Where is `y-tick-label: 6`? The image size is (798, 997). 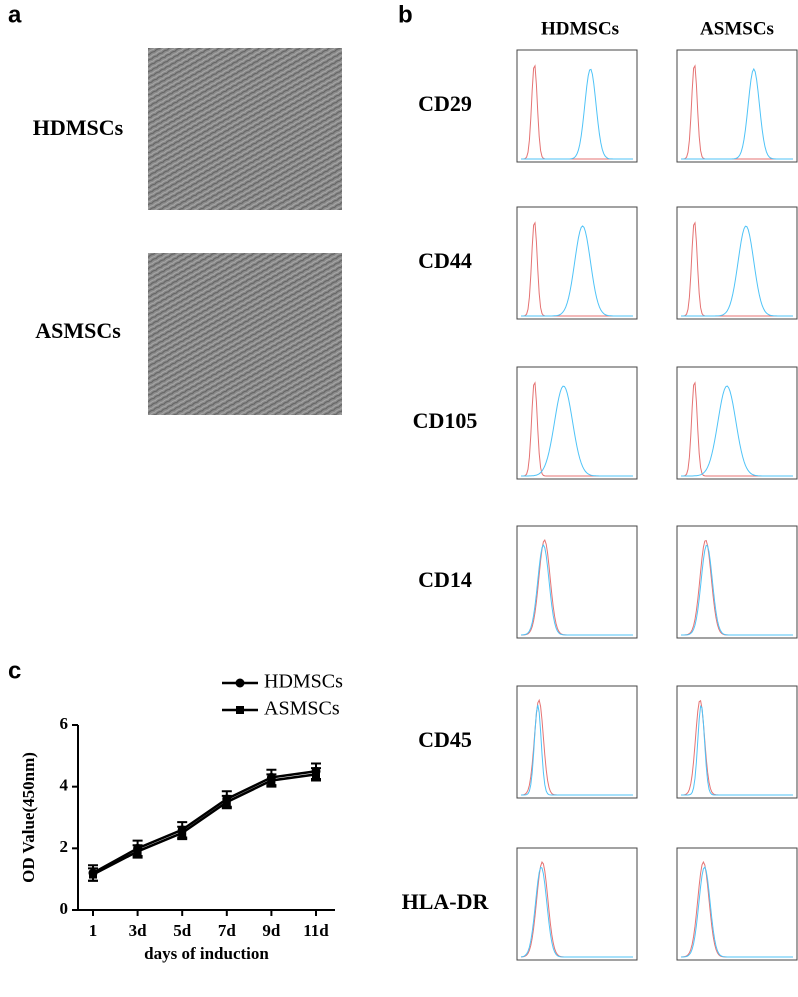 y-tick-label: 6 is located at coordinates (64, 723).